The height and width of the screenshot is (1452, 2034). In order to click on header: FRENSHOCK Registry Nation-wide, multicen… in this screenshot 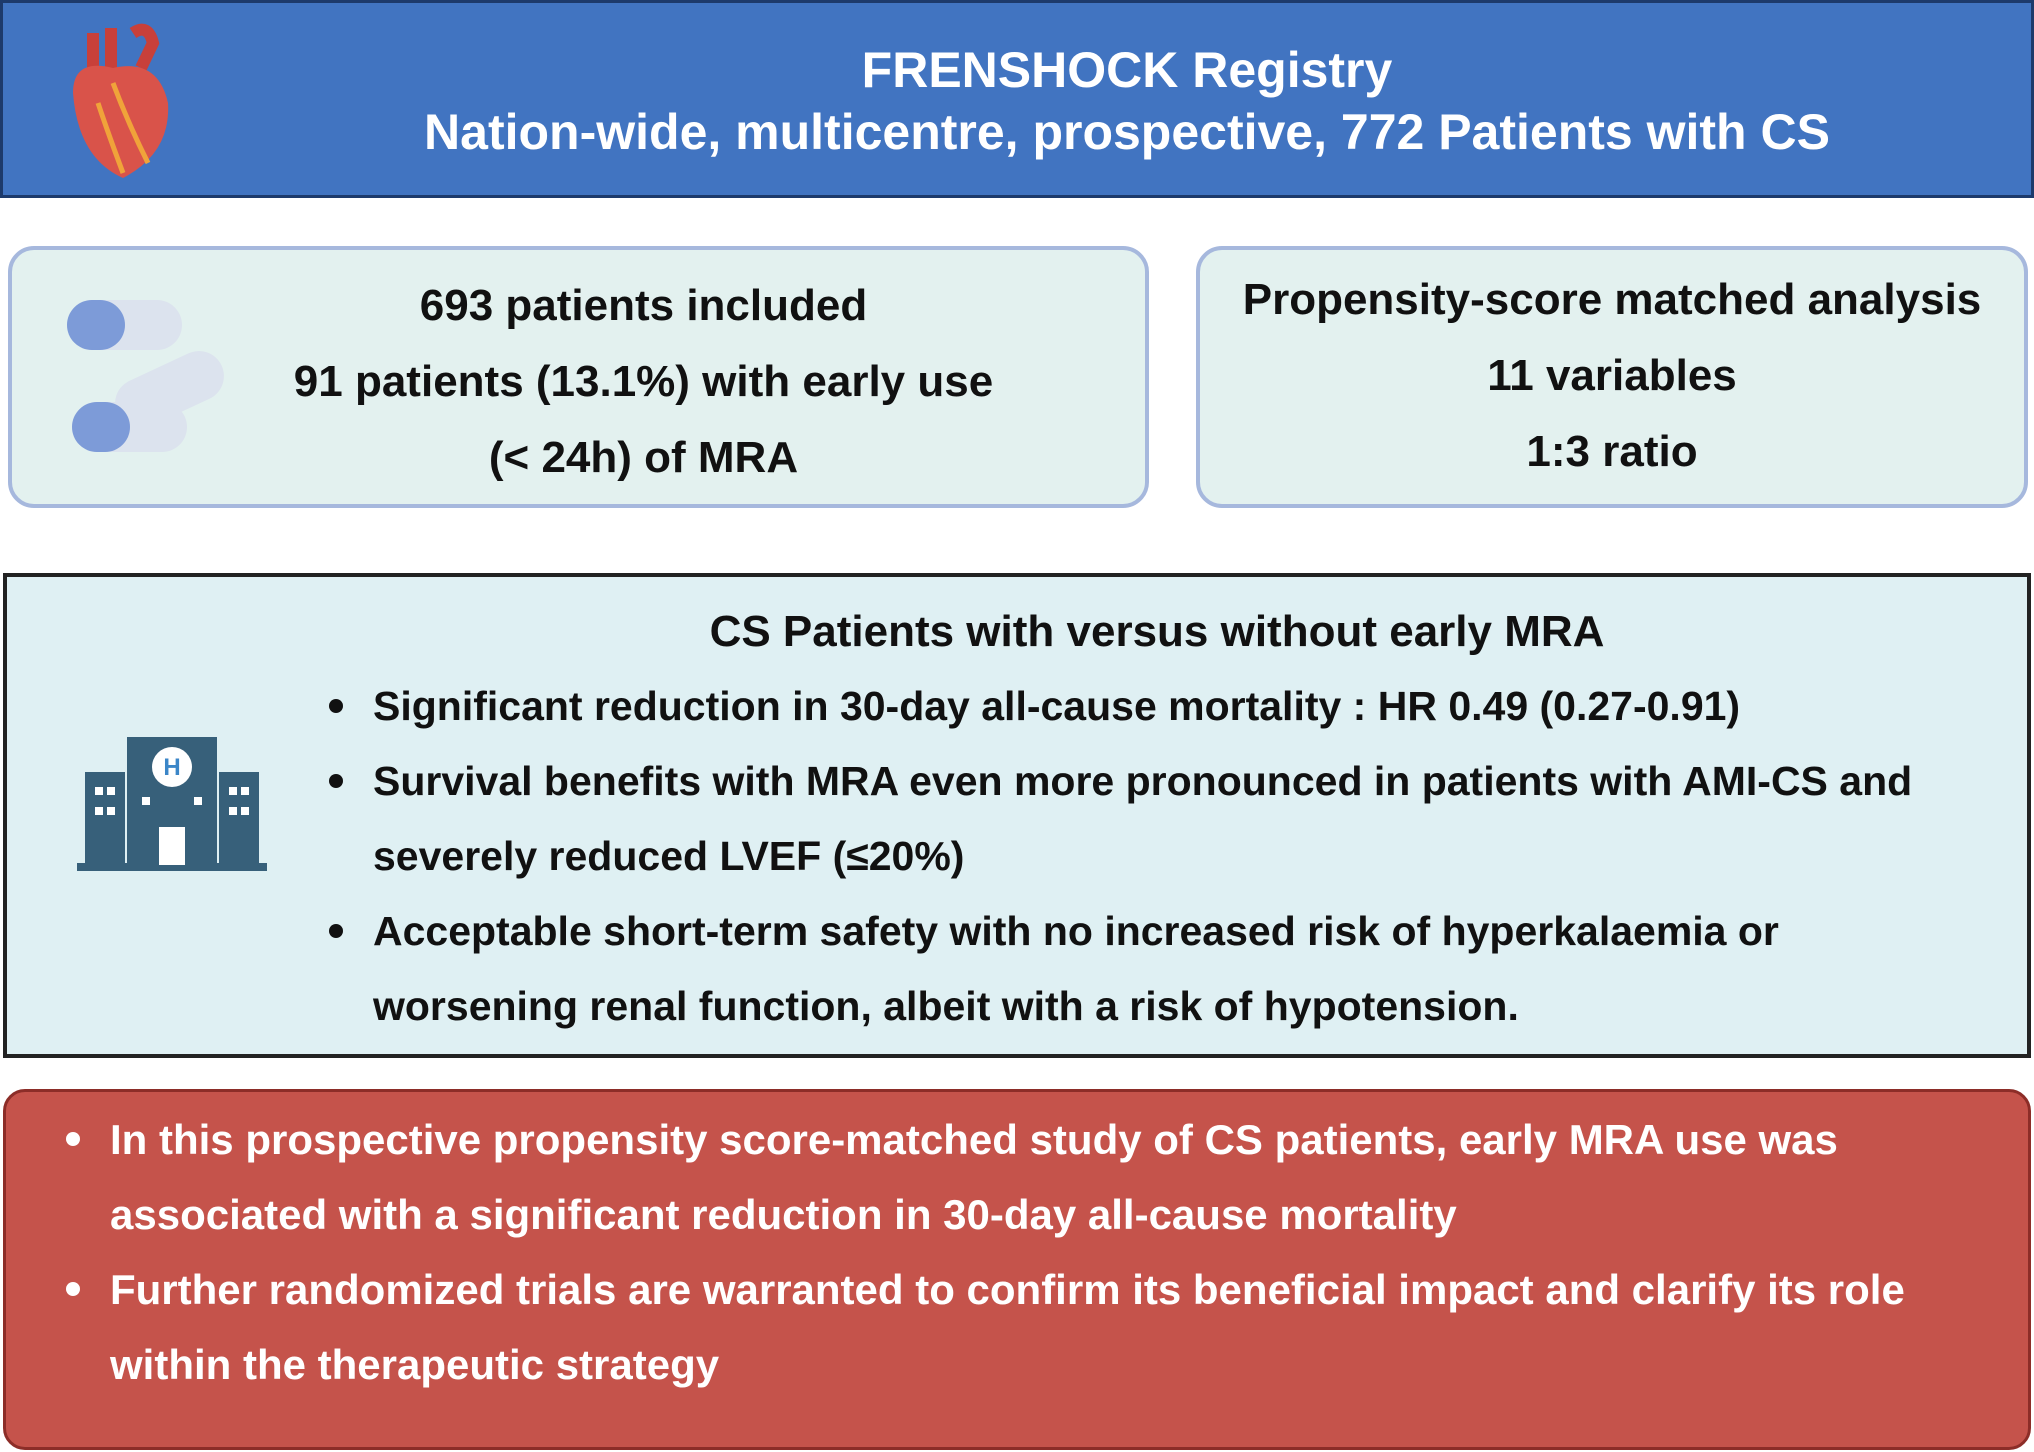, I will do `click(1017, 99)`.